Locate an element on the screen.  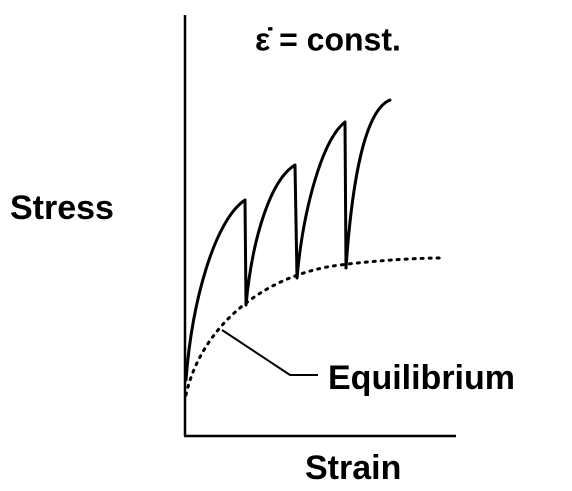
leader-line is located at coordinates (269, 352).